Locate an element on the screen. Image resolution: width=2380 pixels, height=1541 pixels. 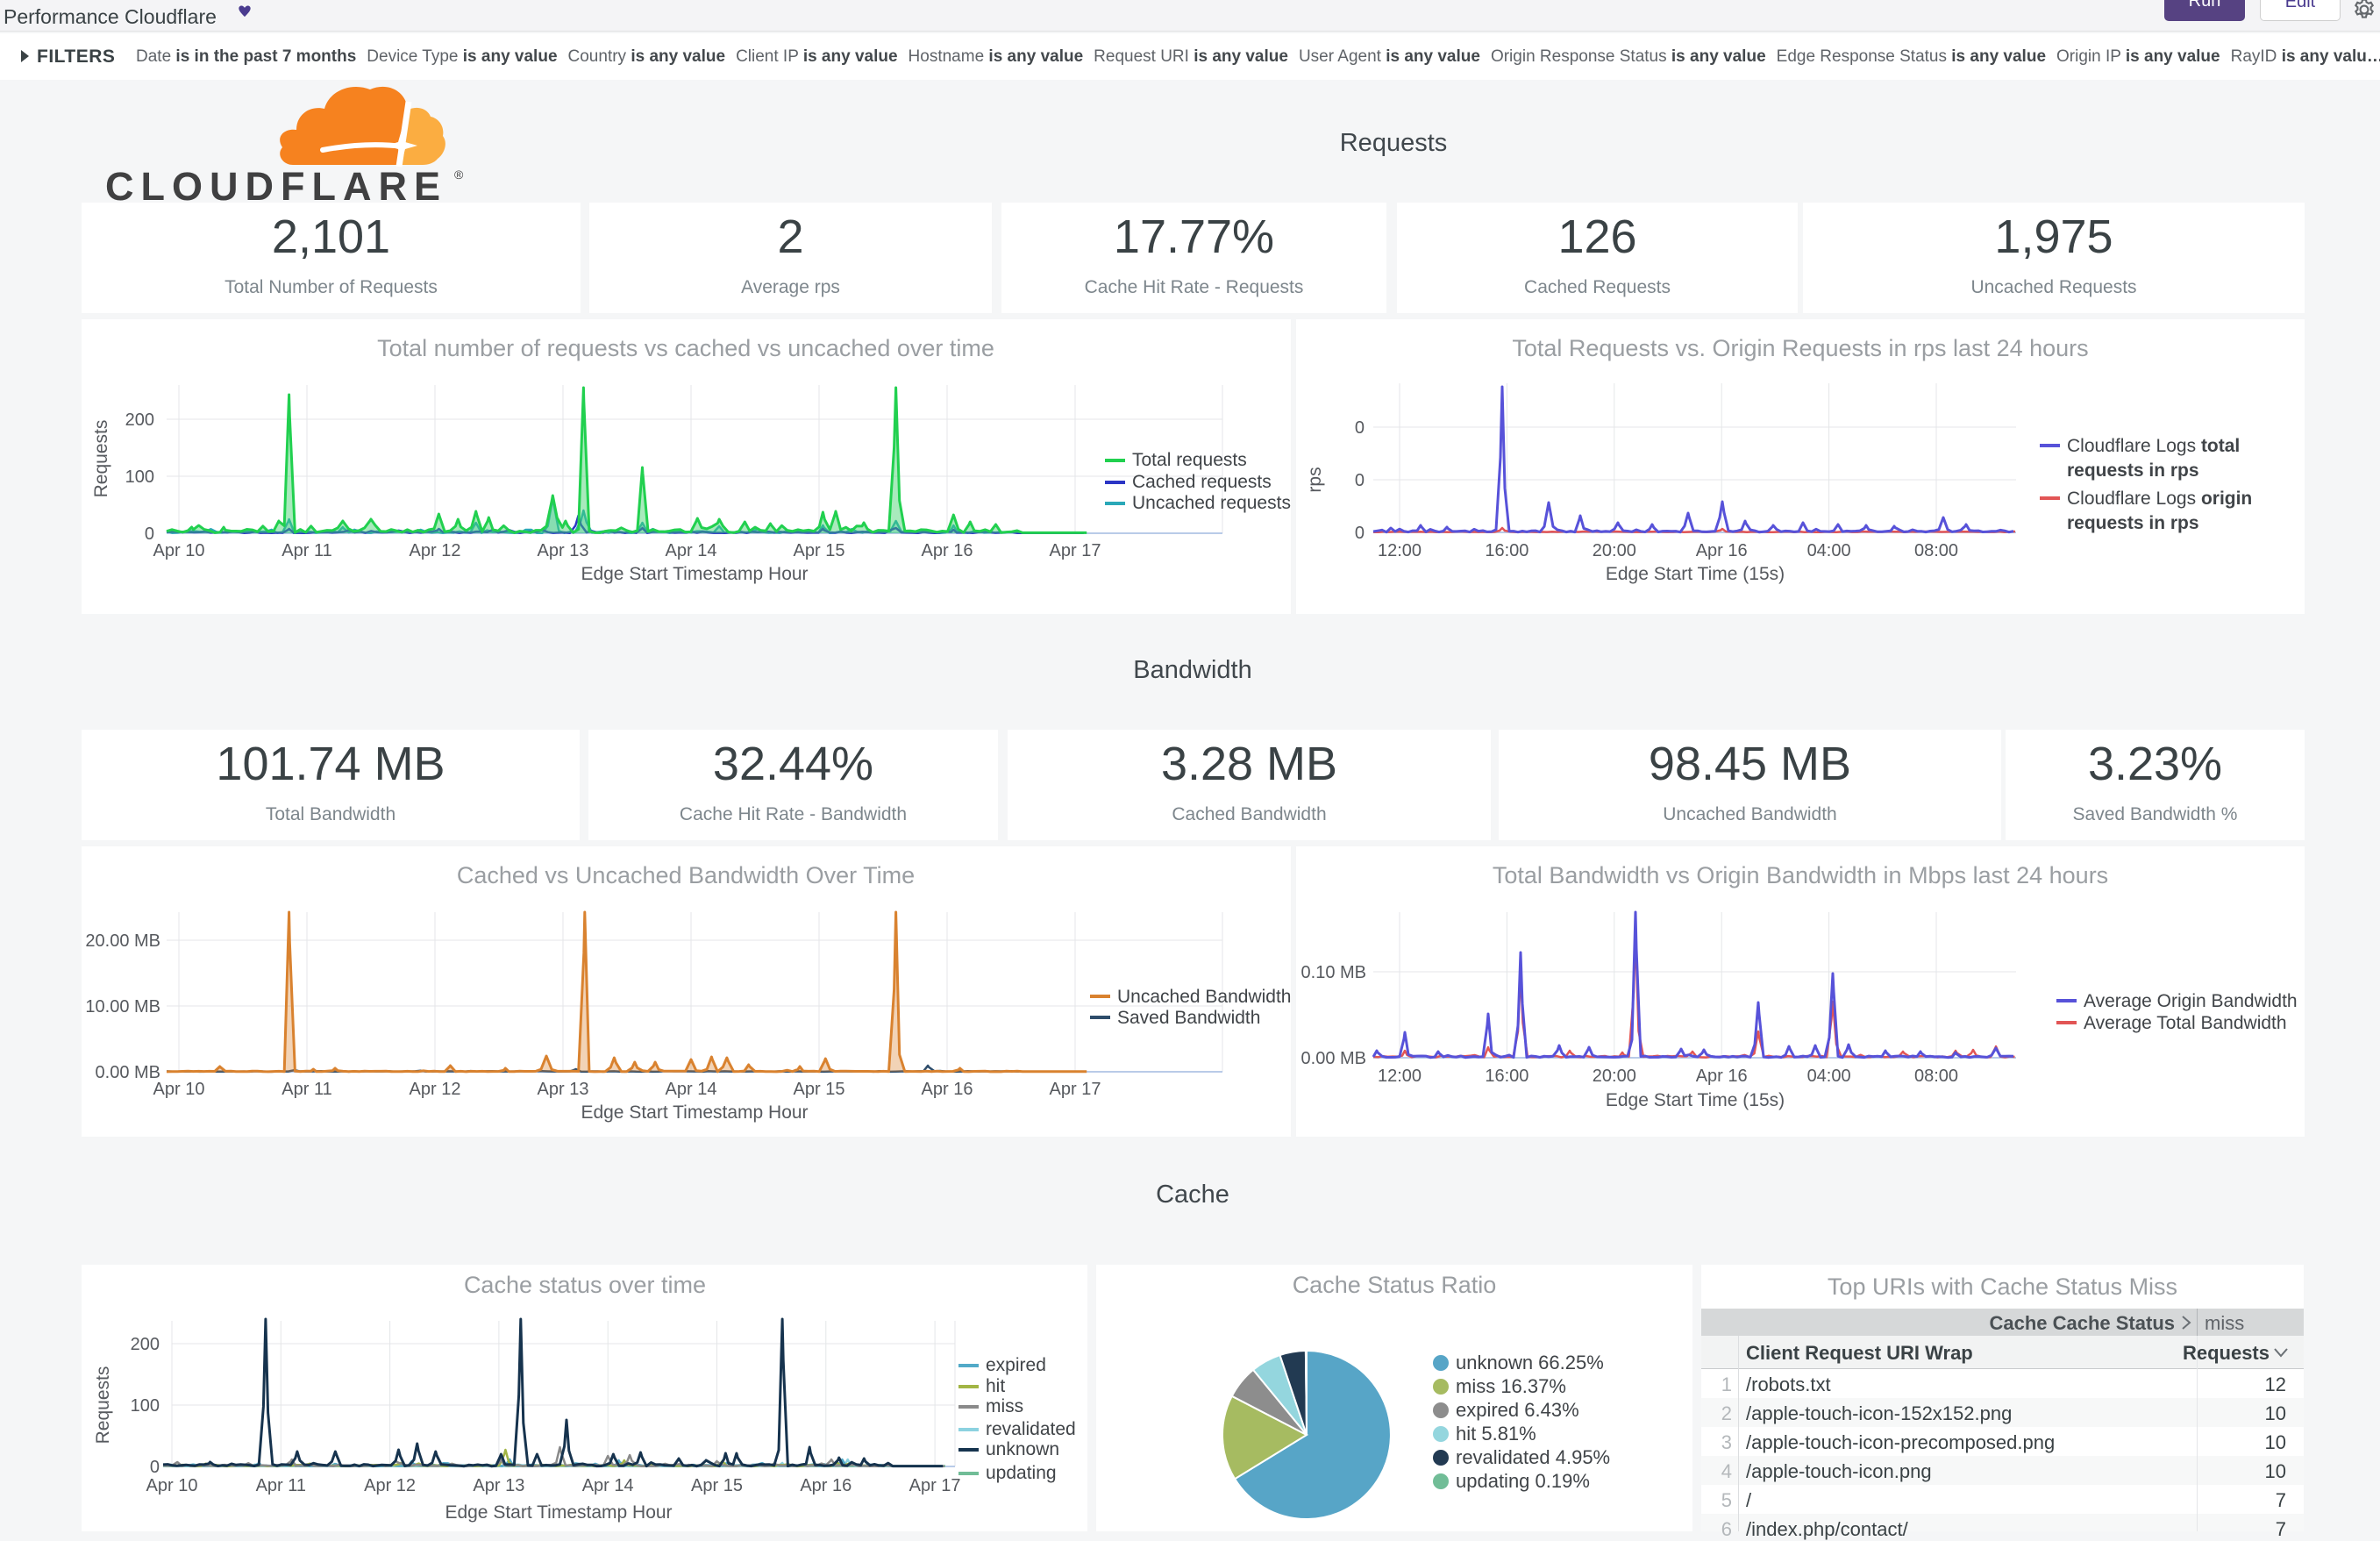
svg-text: miss 16.37% is located at coordinates (1511, 1386).